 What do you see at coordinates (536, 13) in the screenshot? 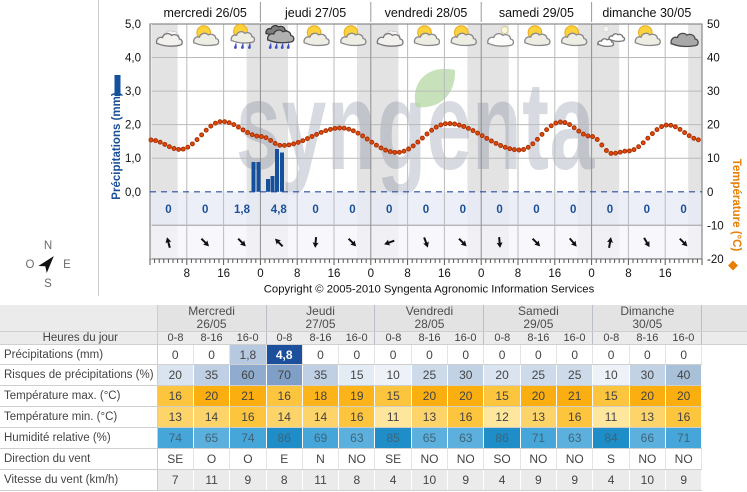
I see `svg-text: samedi 29/05` at bounding box center [536, 13].